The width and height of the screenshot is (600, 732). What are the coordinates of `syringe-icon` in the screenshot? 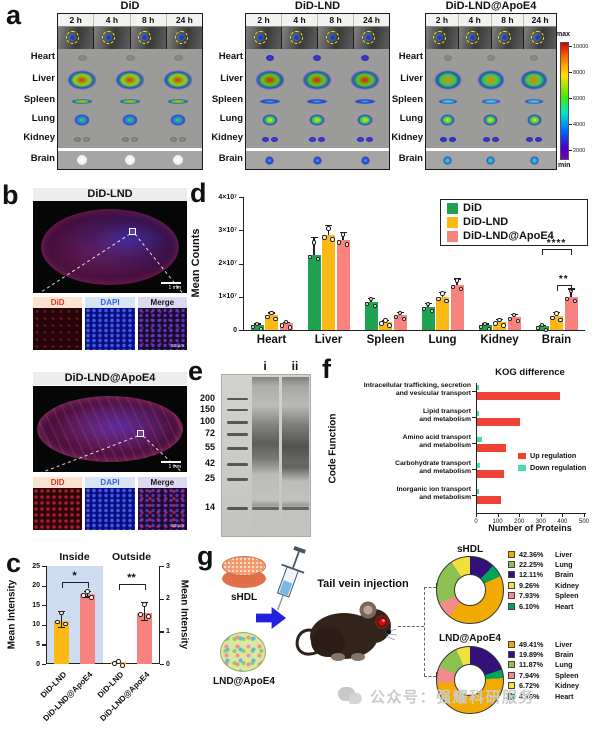 It's located at (291, 578).